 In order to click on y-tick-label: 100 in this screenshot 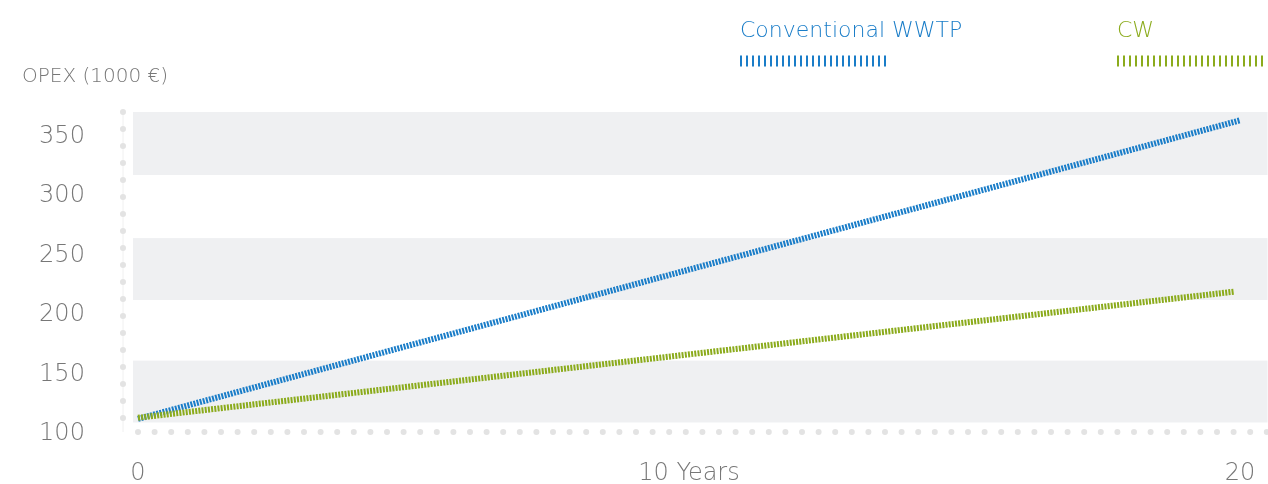, I will do `click(62, 432)`.